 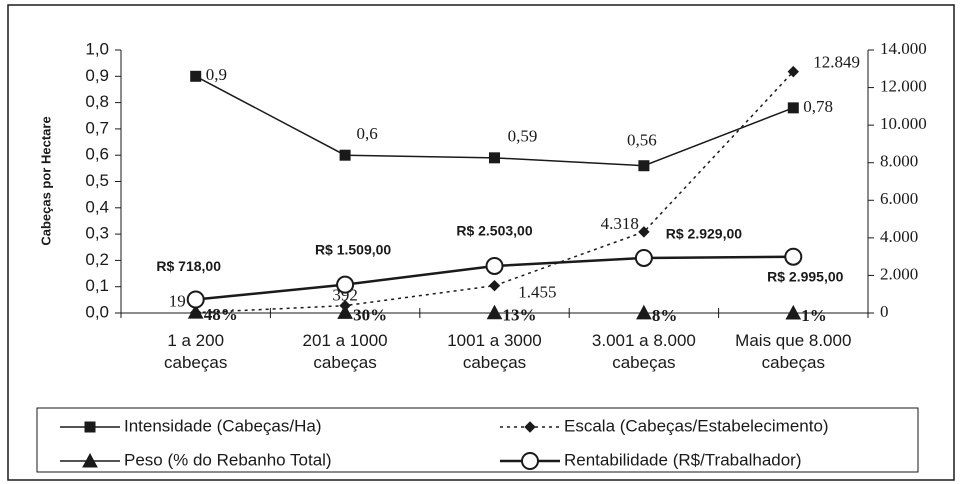 What do you see at coordinates (899, 198) in the screenshot?
I see `y2-tick-label: 6.000` at bounding box center [899, 198].